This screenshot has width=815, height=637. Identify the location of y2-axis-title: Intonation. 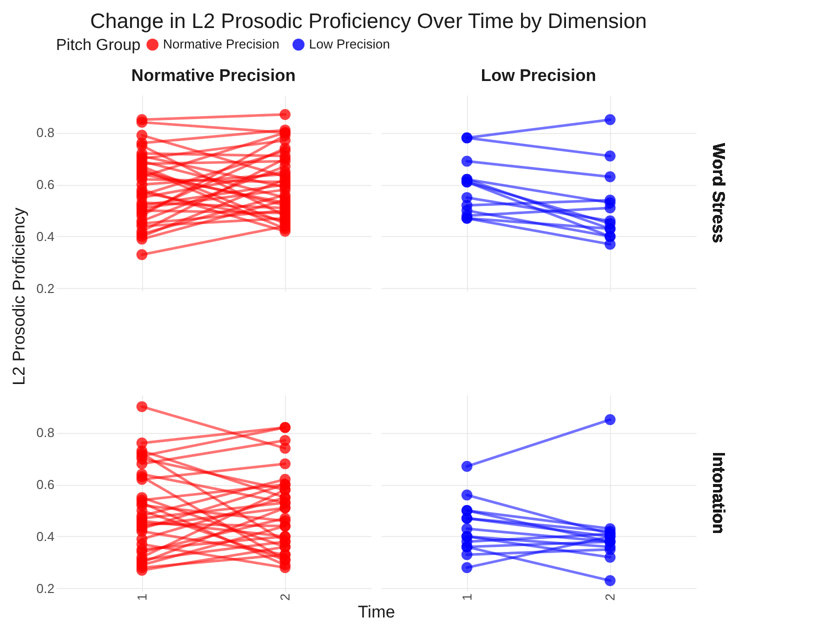
(718, 493).